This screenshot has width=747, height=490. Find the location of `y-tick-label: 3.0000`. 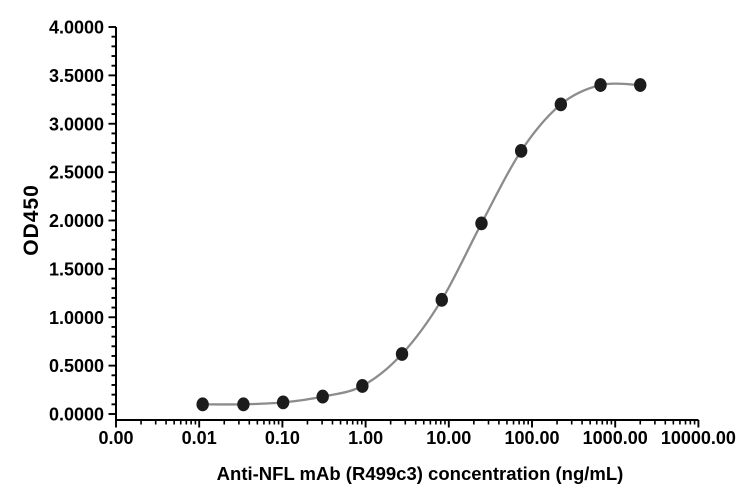

y-tick-label: 3.0000 is located at coordinates (76, 124).